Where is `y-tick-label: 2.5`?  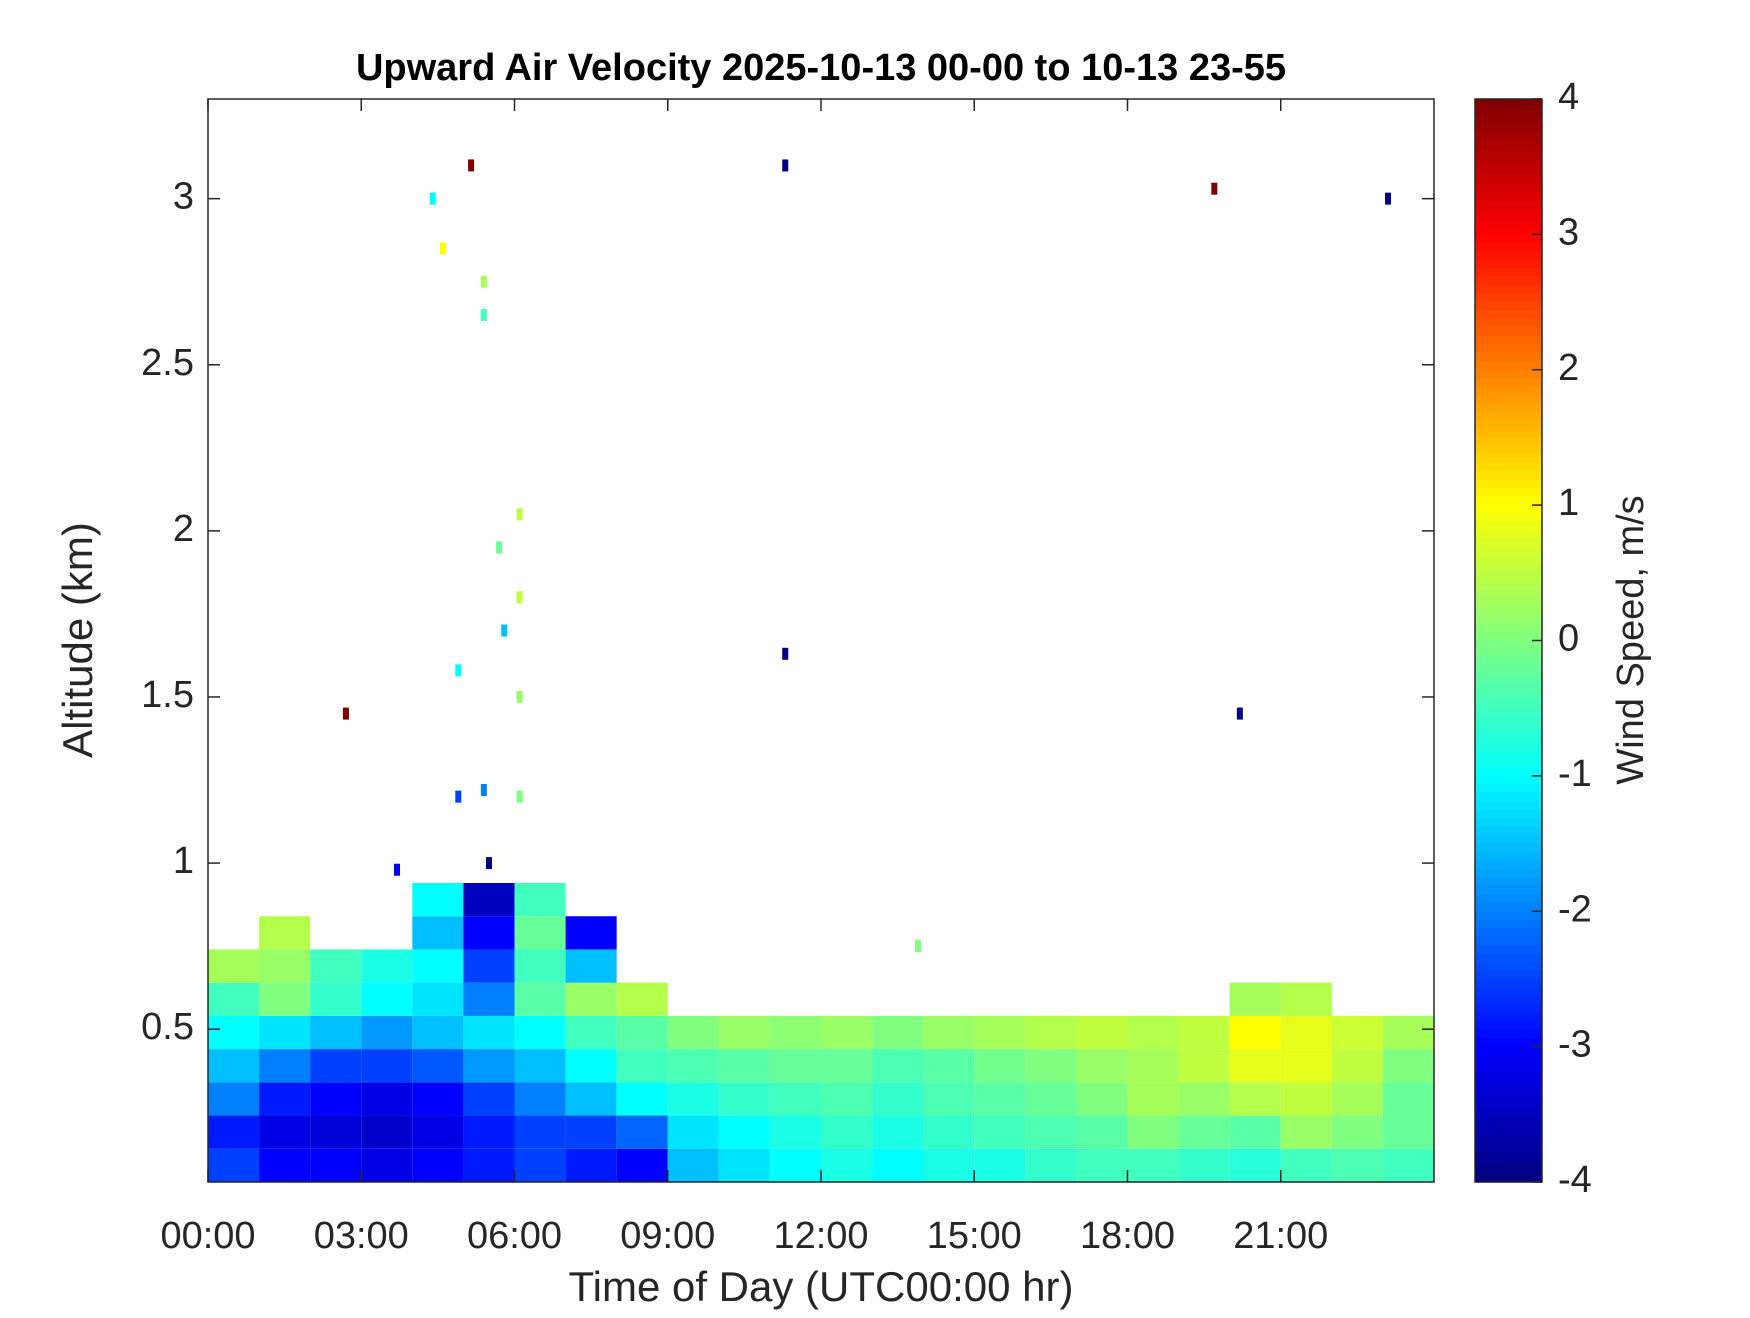
y-tick-label: 2.5 is located at coordinates (167, 363).